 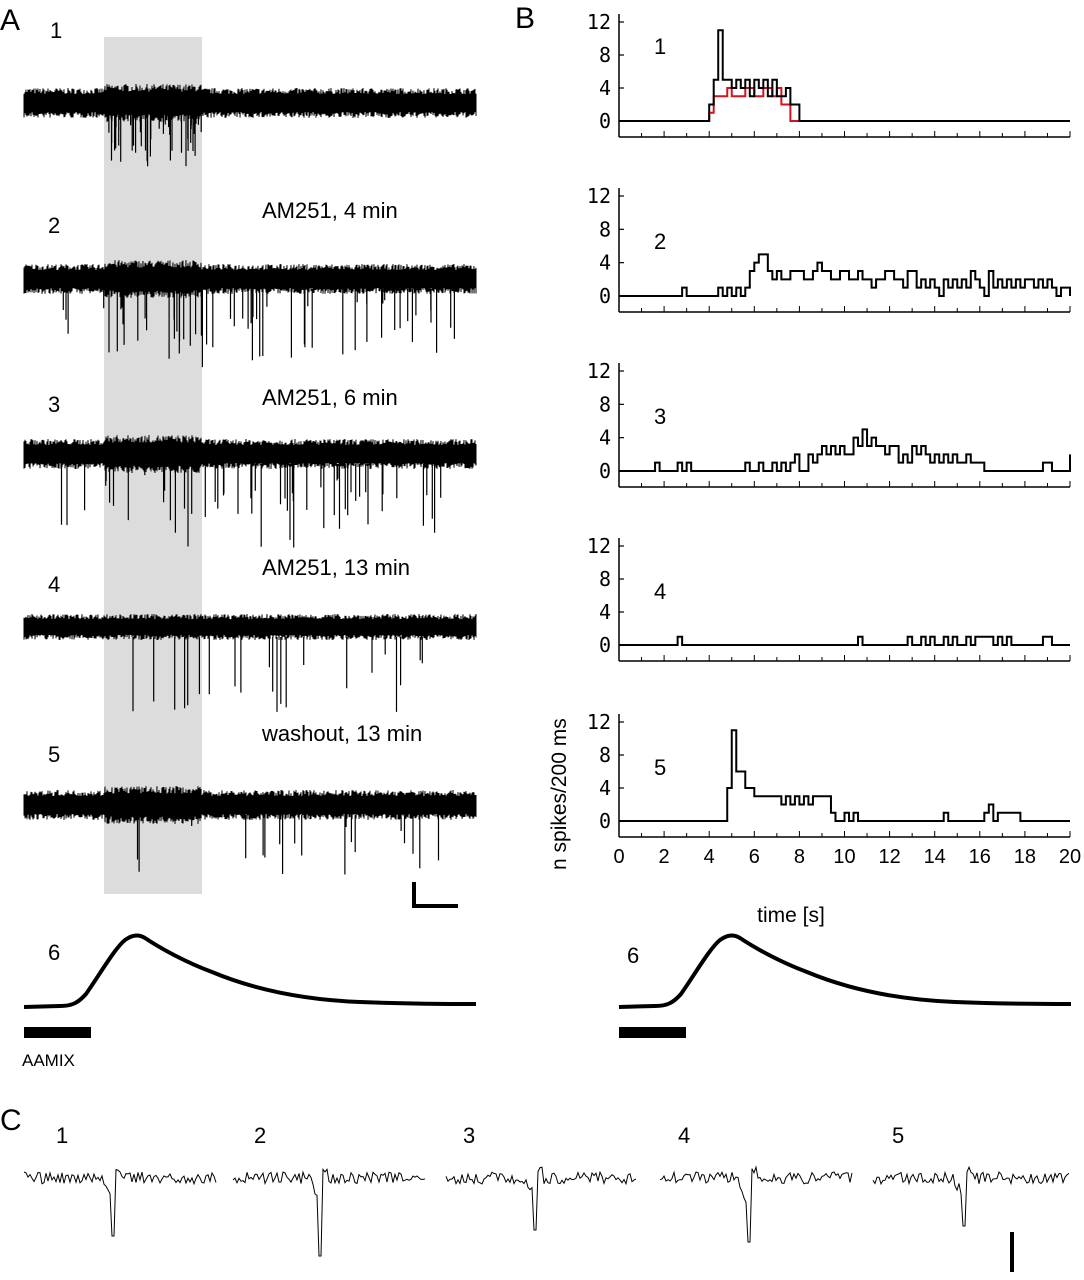 What do you see at coordinates (10, 20) in the screenshot?
I see `panel-letter-a: A` at bounding box center [10, 20].